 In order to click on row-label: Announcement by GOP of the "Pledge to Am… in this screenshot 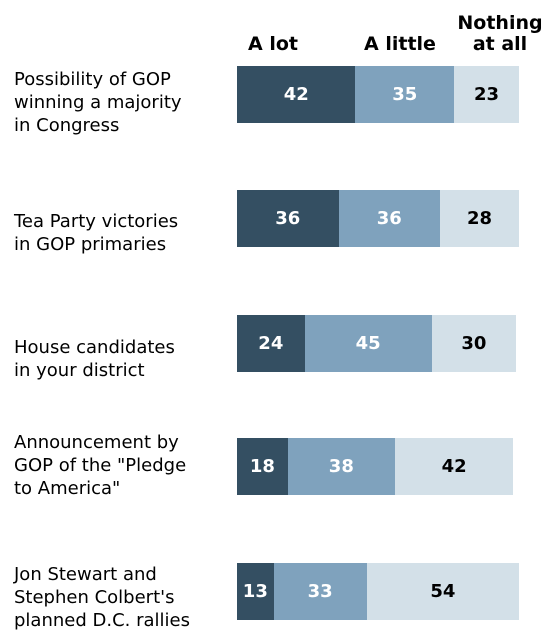, I will do `click(100, 465)`.